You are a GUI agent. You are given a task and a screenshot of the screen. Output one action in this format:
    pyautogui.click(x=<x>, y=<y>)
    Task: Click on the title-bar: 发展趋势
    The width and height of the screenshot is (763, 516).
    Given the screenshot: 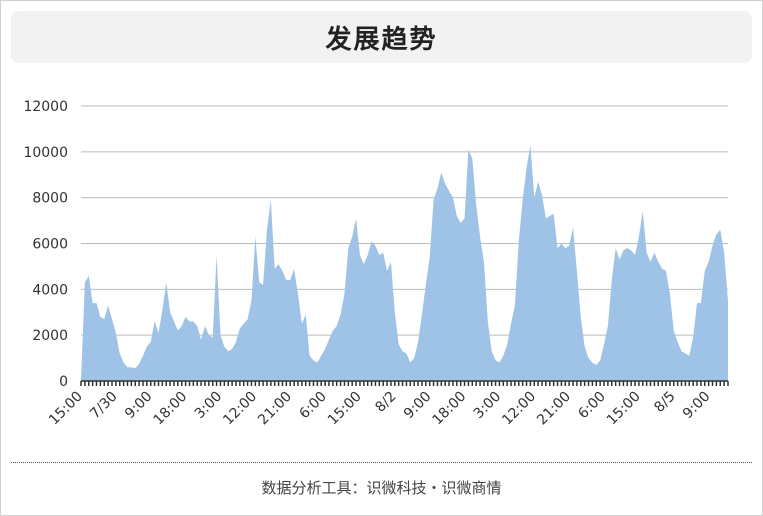 What is the action you would take?
    pyautogui.click(x=381, y=37)
    